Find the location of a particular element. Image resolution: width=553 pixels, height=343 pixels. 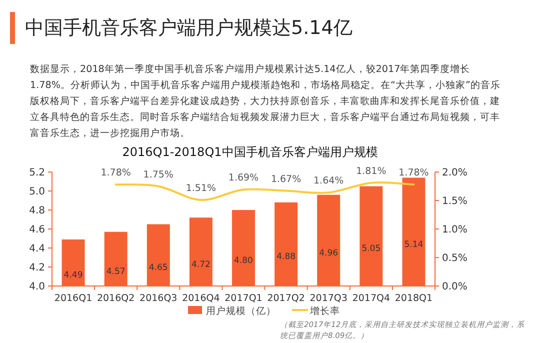

data-label: 4.80 is located at coordinates (243, 261).